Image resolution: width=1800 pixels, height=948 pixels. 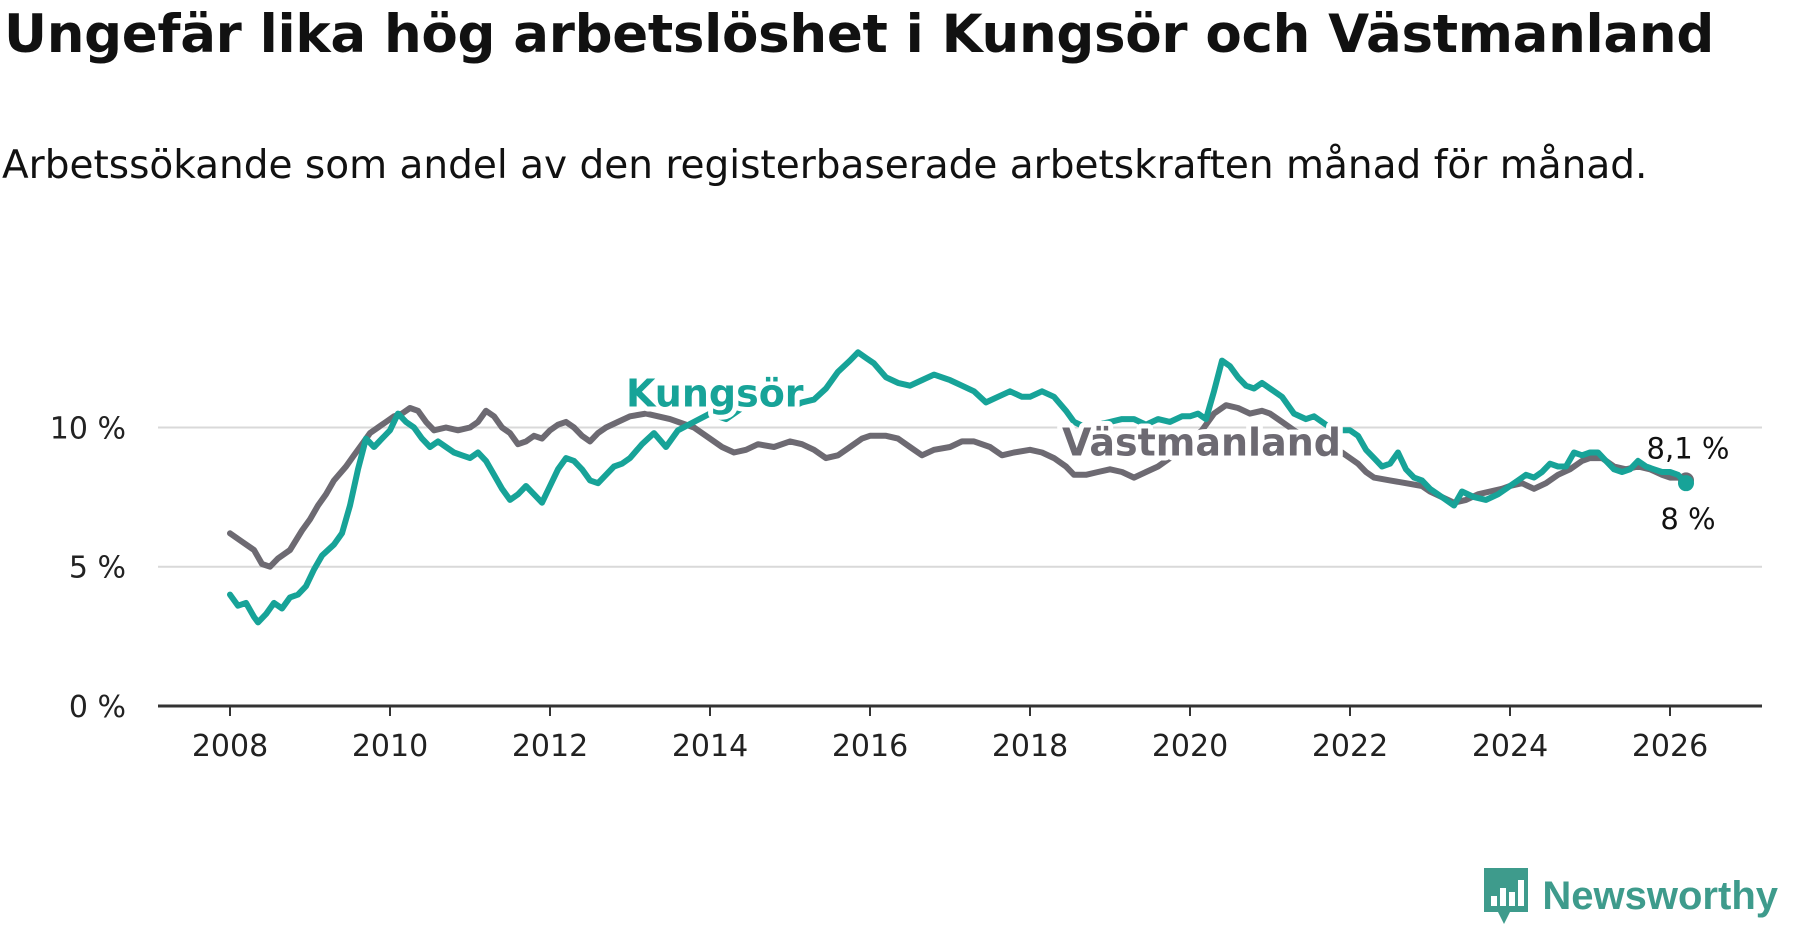 What do you see at coordinates (715, 394) in the screenshot?
I see `series-label-kungs-r: Kungsör` at bounding box center [715, 394].